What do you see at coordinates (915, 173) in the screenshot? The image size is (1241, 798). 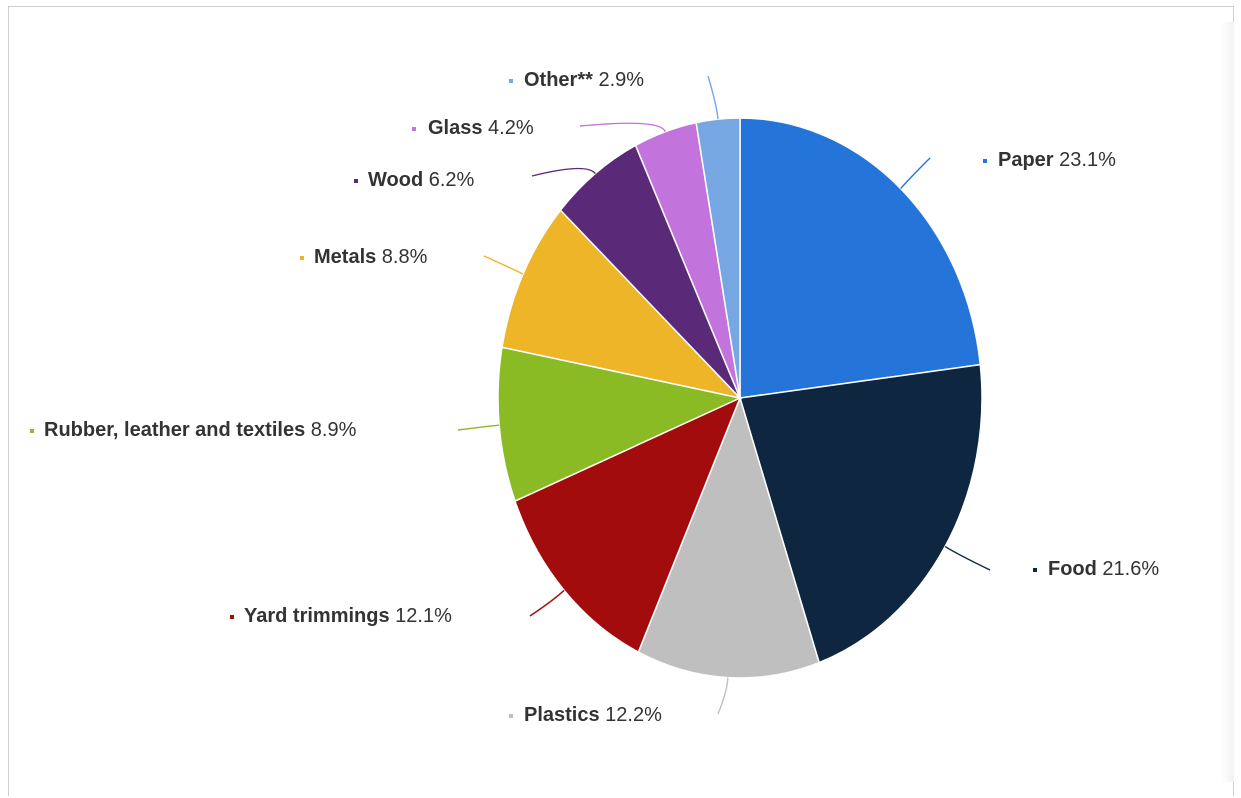 I see `connector-paper` at bounding box center [915, 173].